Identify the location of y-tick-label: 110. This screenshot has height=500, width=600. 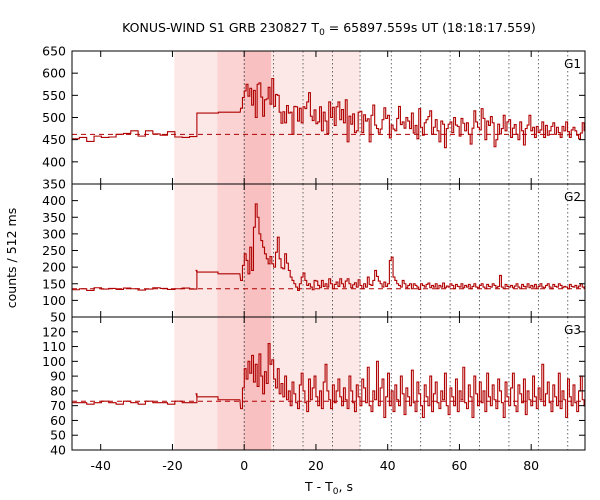
(54, 346).